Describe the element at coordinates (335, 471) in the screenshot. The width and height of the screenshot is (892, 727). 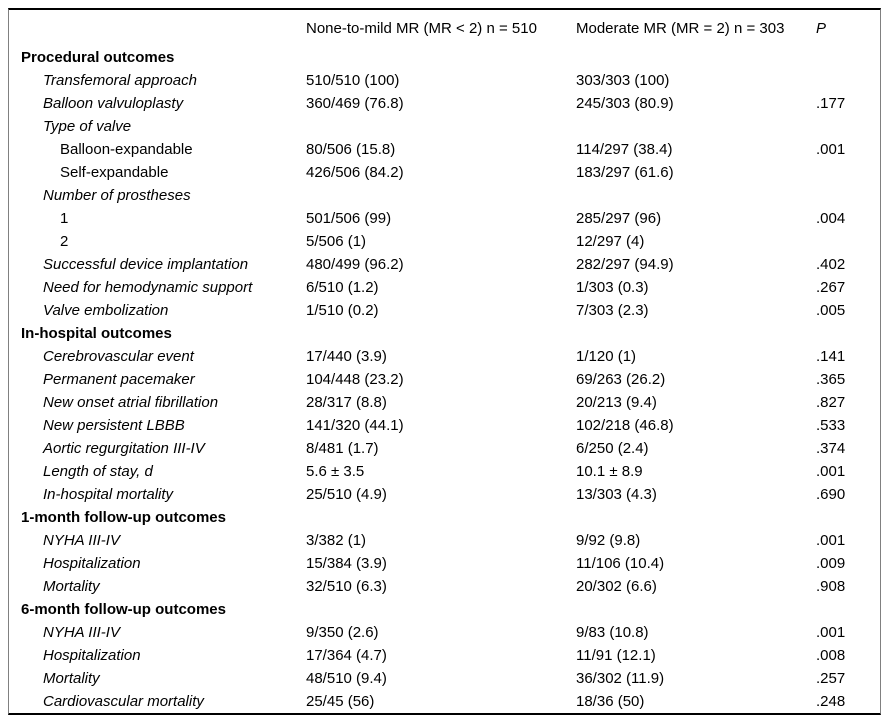
I see `cell-group1: 5.6 ± 3.5` at that location.